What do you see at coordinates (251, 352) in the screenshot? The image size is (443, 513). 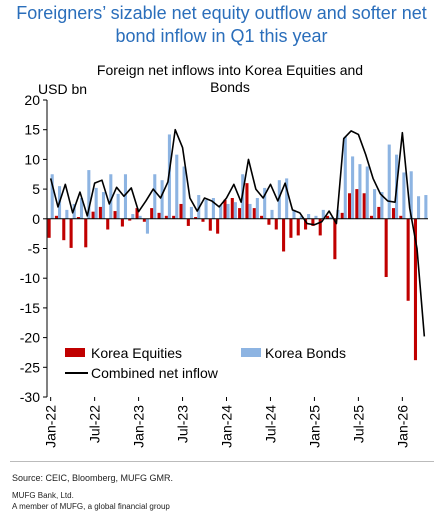 I see `legend-bonds-swatch` at bounding box center [251, 352].